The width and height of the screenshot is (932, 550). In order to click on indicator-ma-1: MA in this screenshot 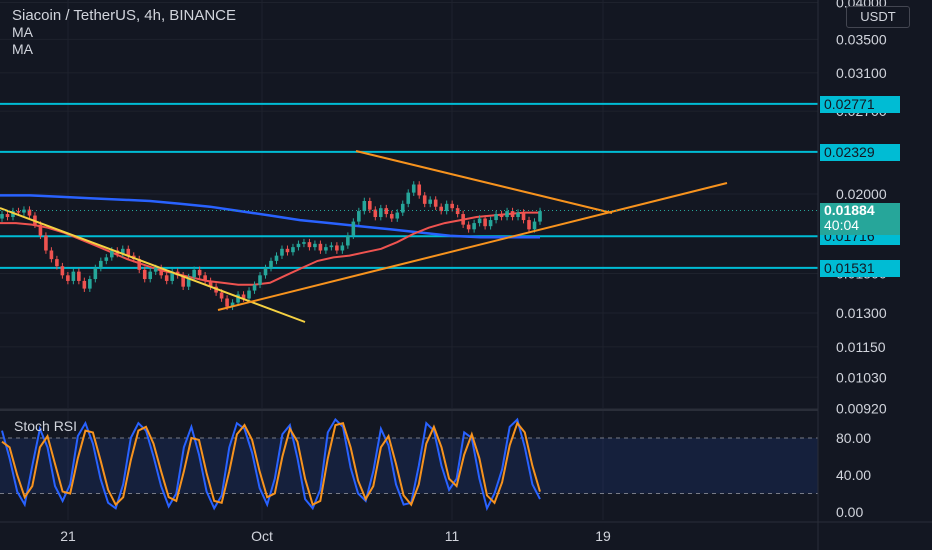, I will do `click(22, 32)`.